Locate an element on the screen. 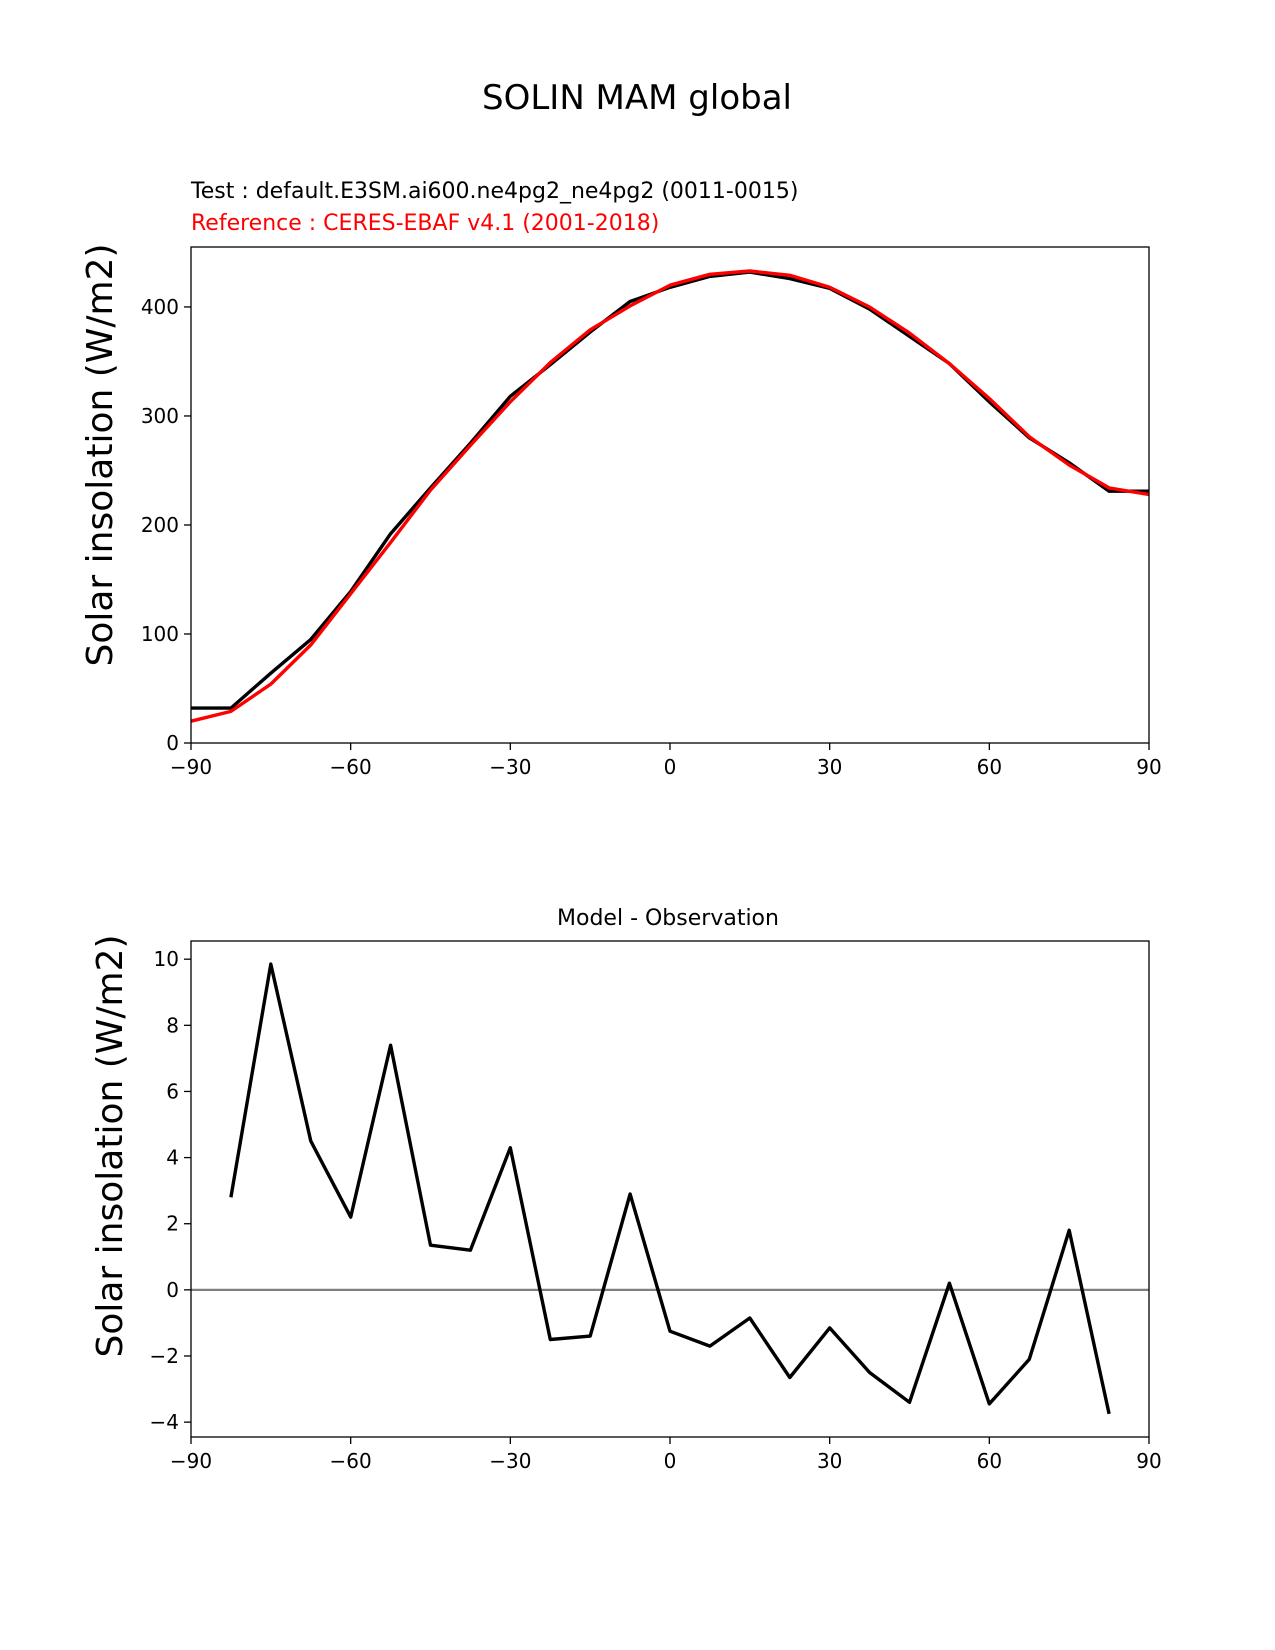 Image resolution: width=1275 pixels, height=1650 pixels. bottom-y-tick-label: −2 is located at coordinates (164, 1356).